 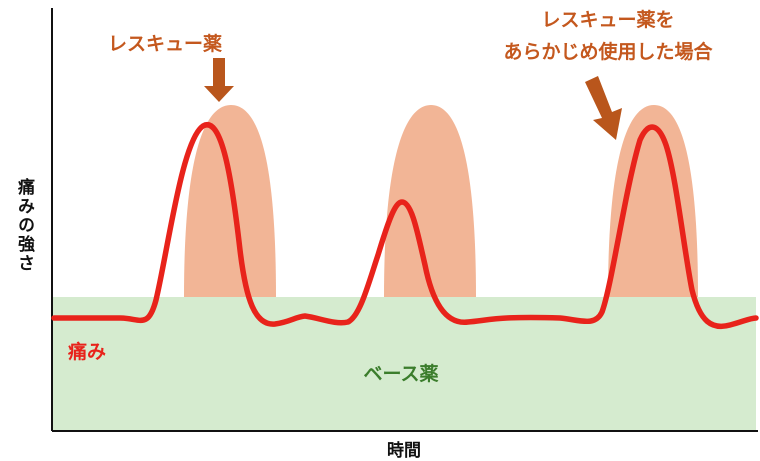 What do you see at coordinates (404, 450) in the screenshot?
I see `x-axis-label: 時間` at bounding box center [404, 450].